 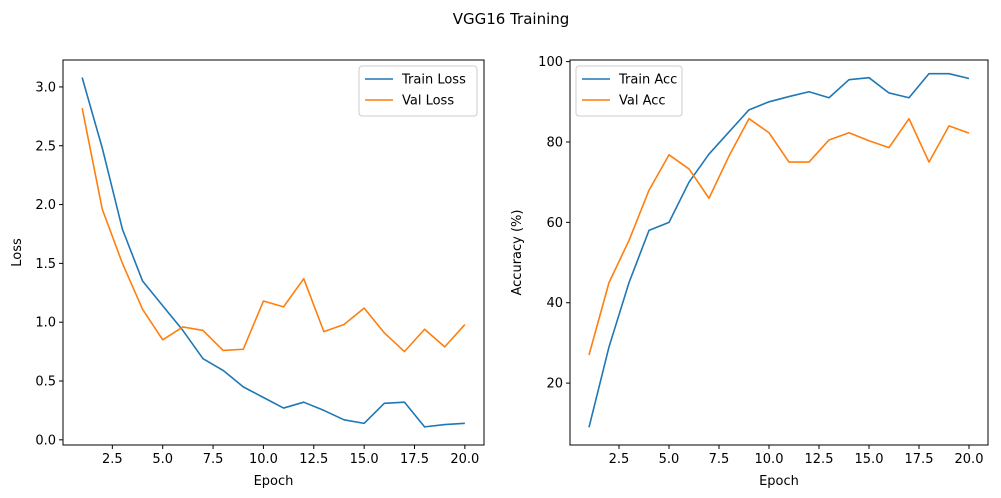 What do you see at coordinates (213, 459) in the screenshot?
I see `loss-x-tick-label: 7.5` at bounding box center [213, 459].